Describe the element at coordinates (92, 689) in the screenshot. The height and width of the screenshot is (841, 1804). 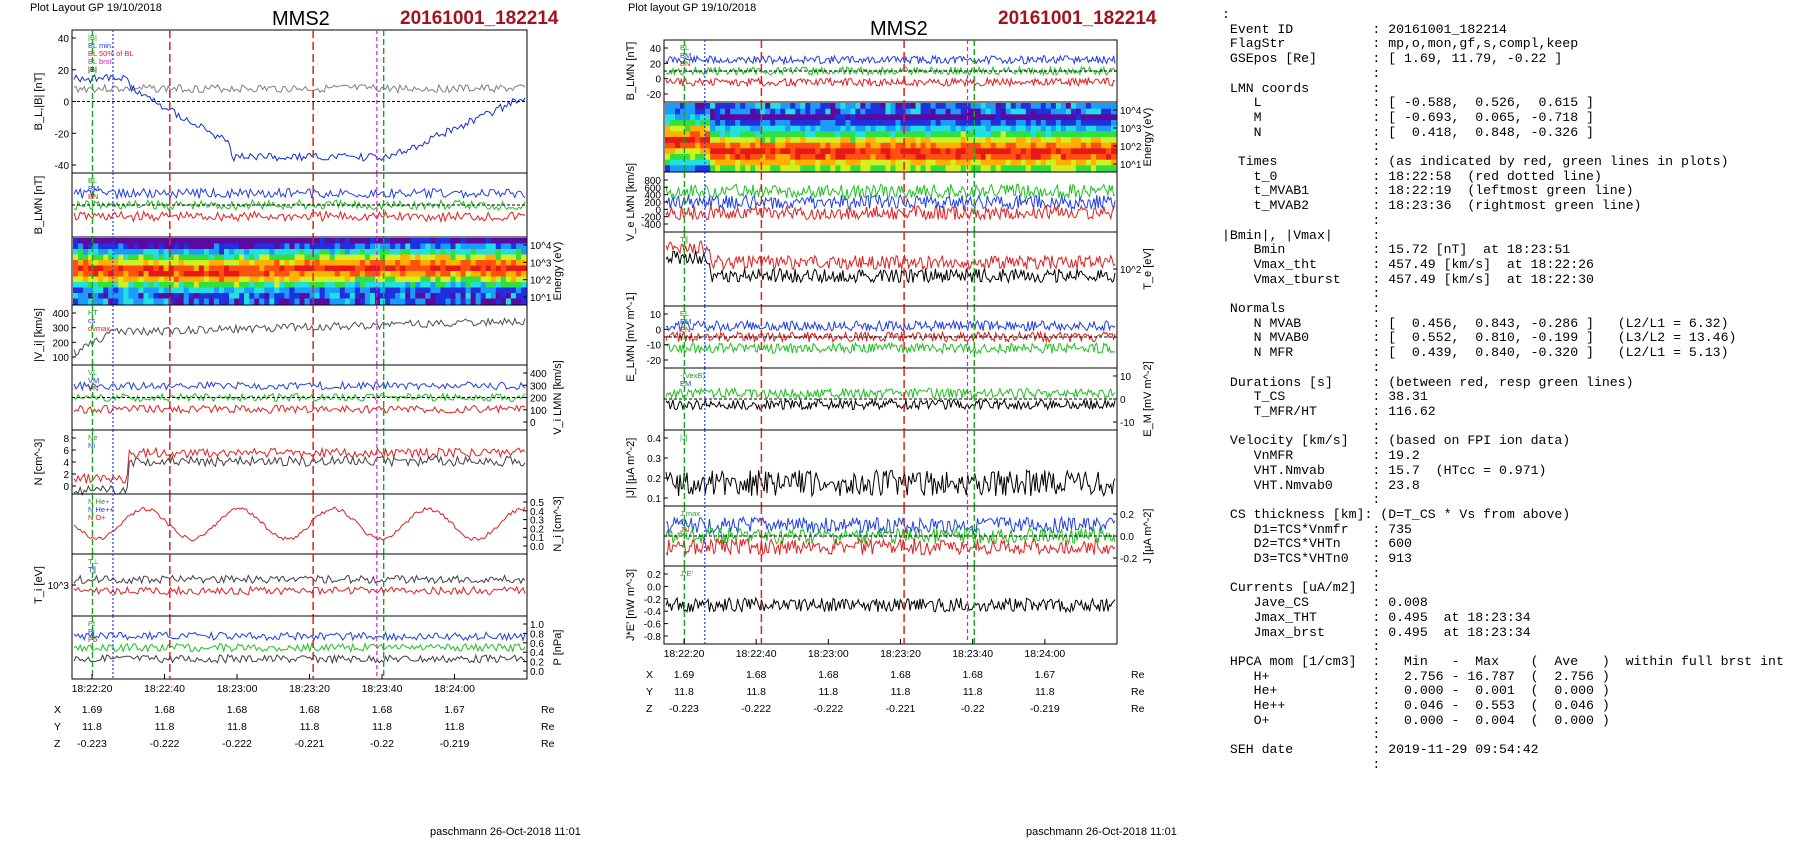
I see `x-tick-label: 18:22:20` at that location.